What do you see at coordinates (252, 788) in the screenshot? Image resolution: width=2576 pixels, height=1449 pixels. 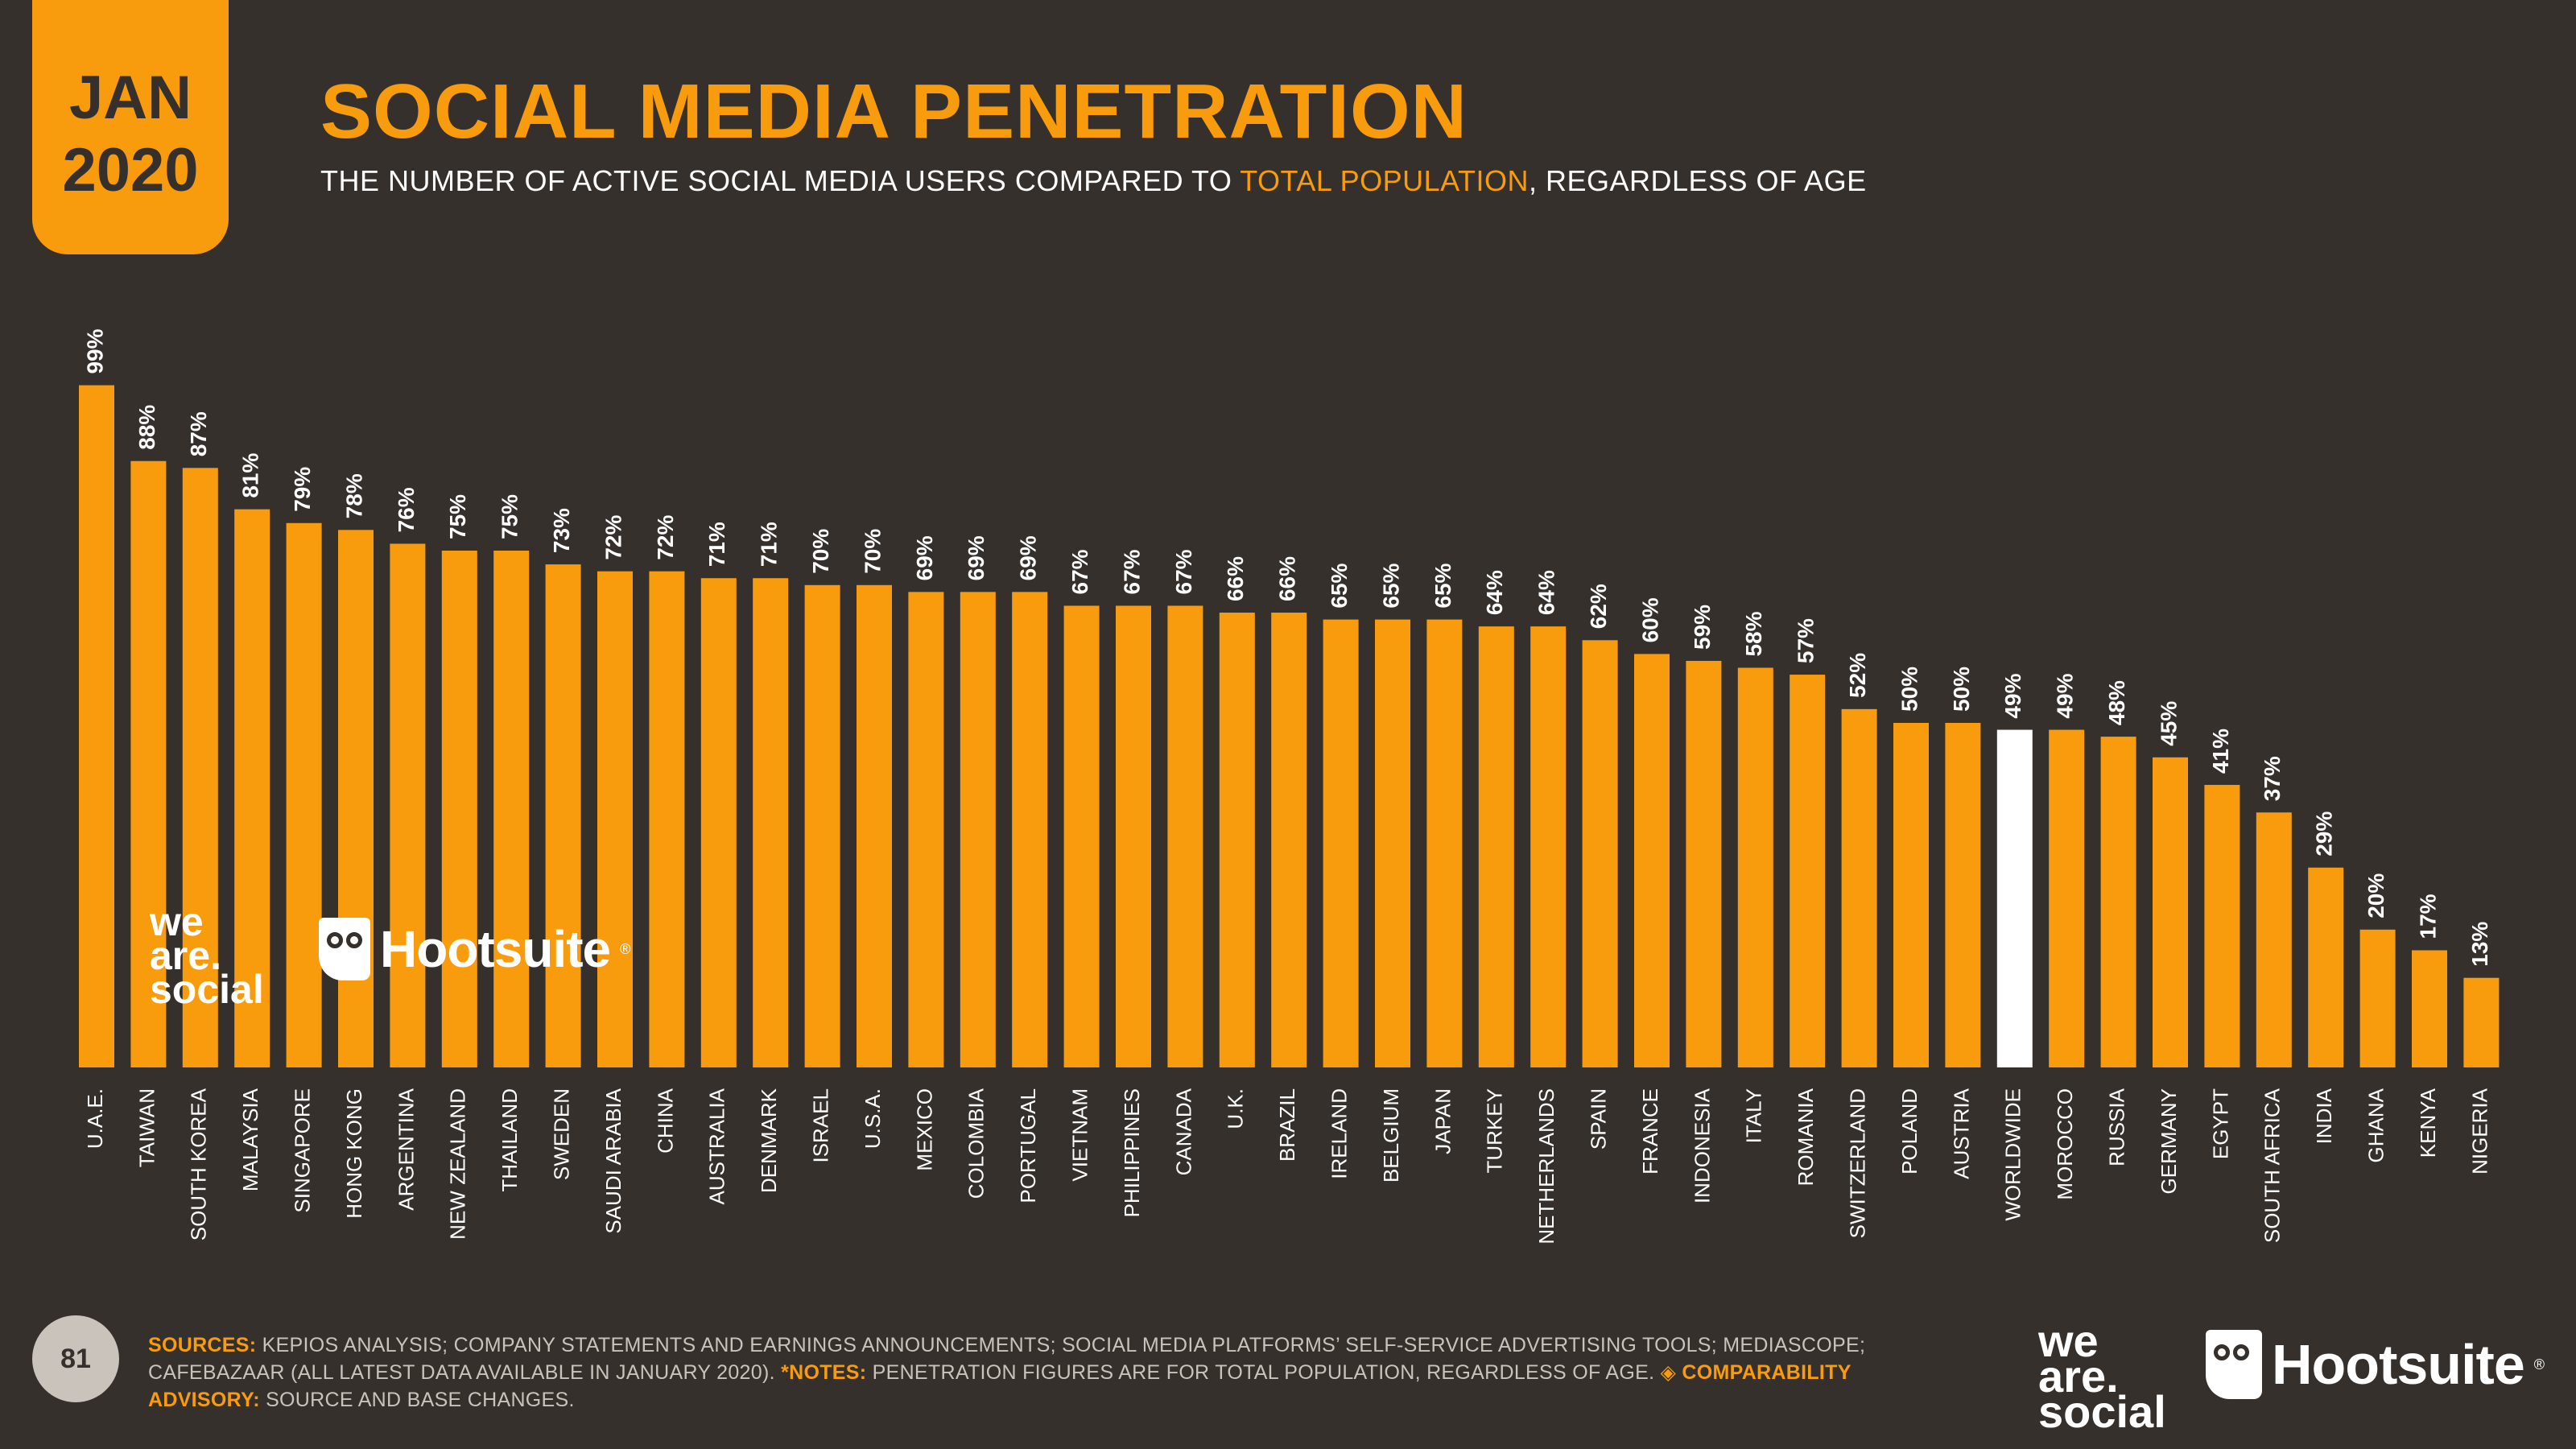 I see `bar-malaysia` at bounding box center [252, 788].